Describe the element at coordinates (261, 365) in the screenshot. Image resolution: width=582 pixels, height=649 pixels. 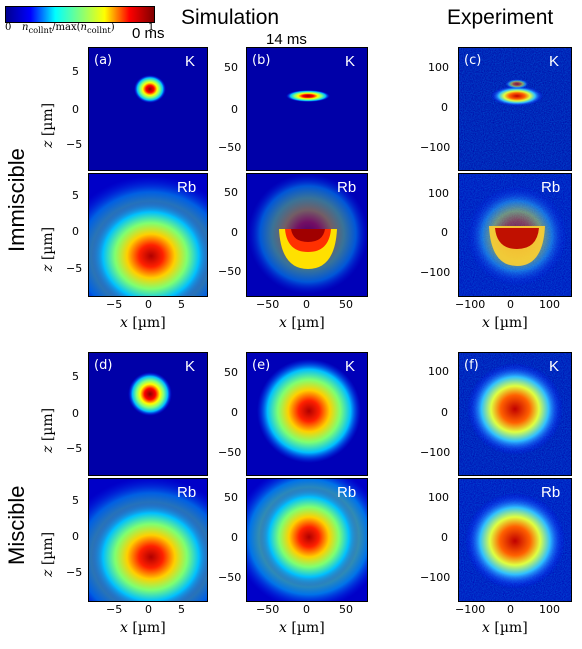
I see `panel-label-e: (e)` at that location.